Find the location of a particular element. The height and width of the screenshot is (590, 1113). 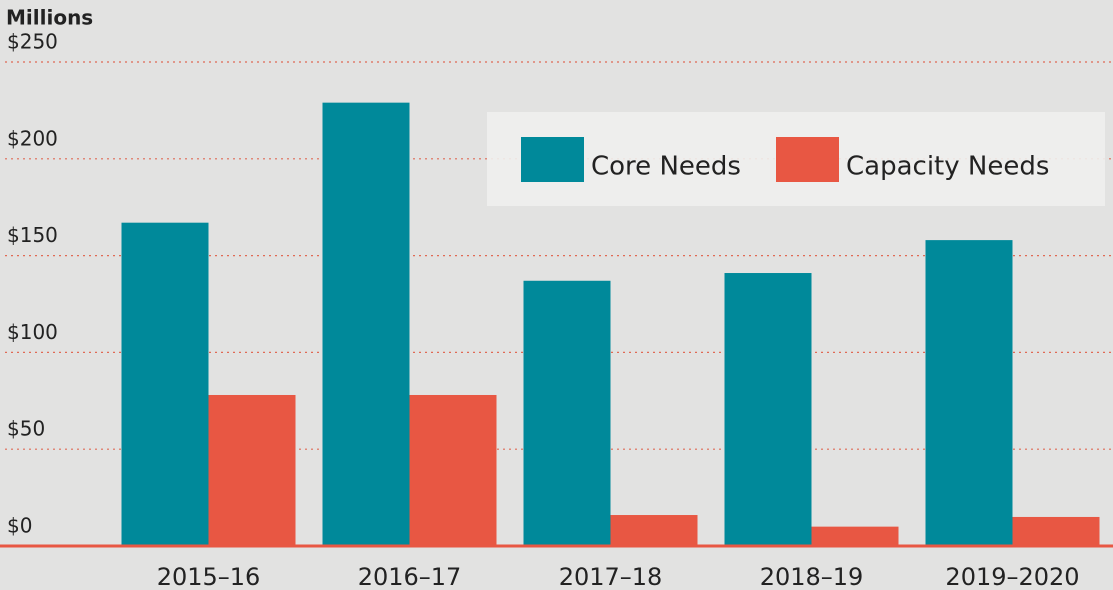

x-tick-label: 2018–19 is located at coordinates (812, 576).